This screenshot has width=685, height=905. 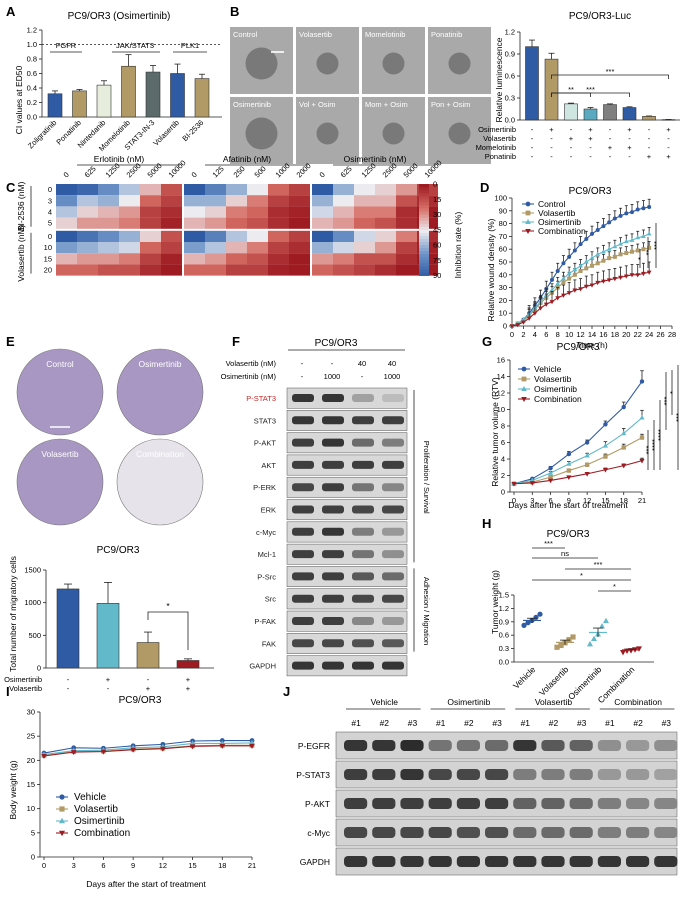 What do you see at coordinates (385, 34) in the screenshot?
I see `image-label: Momelotinib` at bounding box center [385, 34].